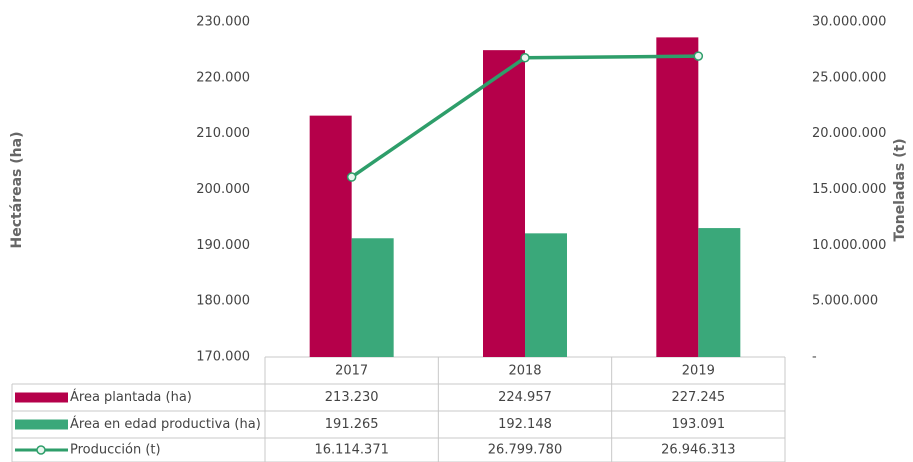  I want to click on x-tick-label: 2018, so click(524, 371).